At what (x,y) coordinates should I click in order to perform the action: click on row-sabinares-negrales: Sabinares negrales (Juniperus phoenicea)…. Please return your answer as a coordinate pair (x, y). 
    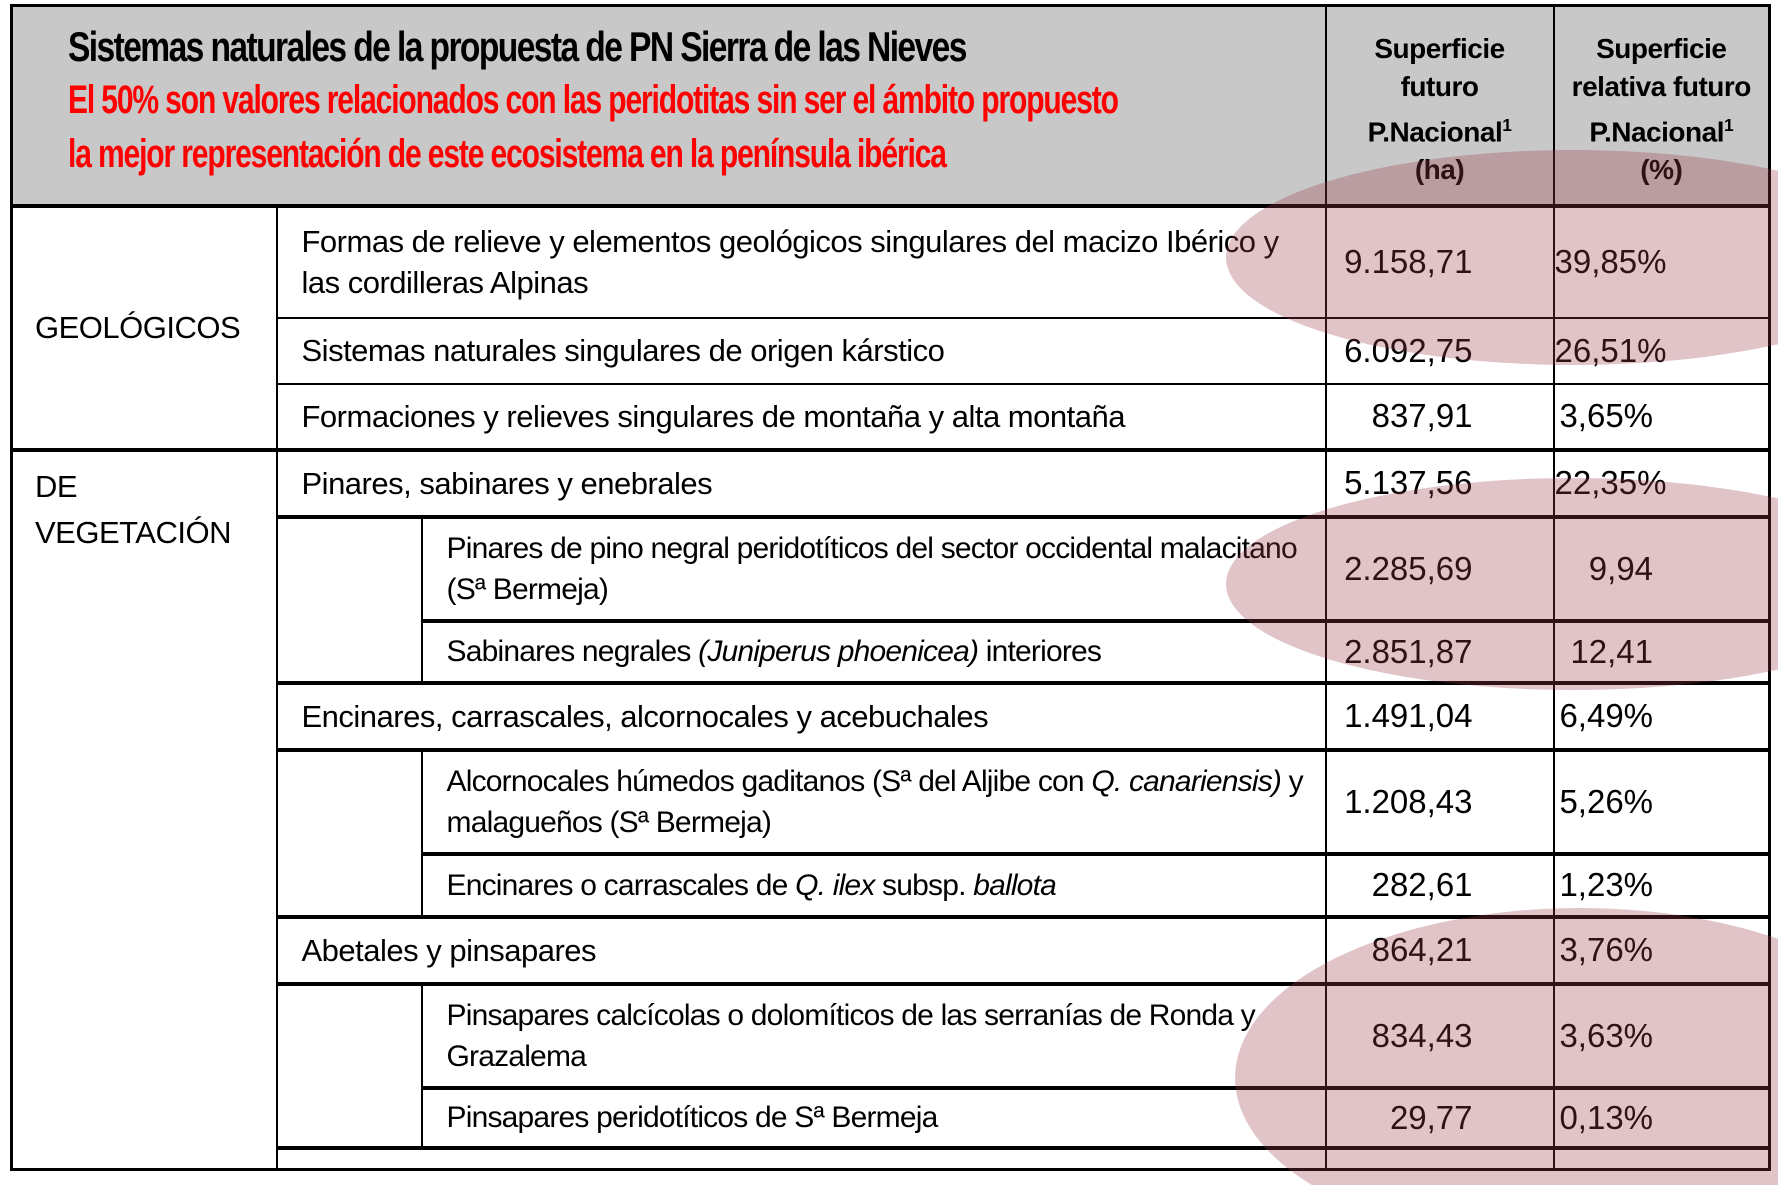
    Looking at the image, I should click on (891, 652).